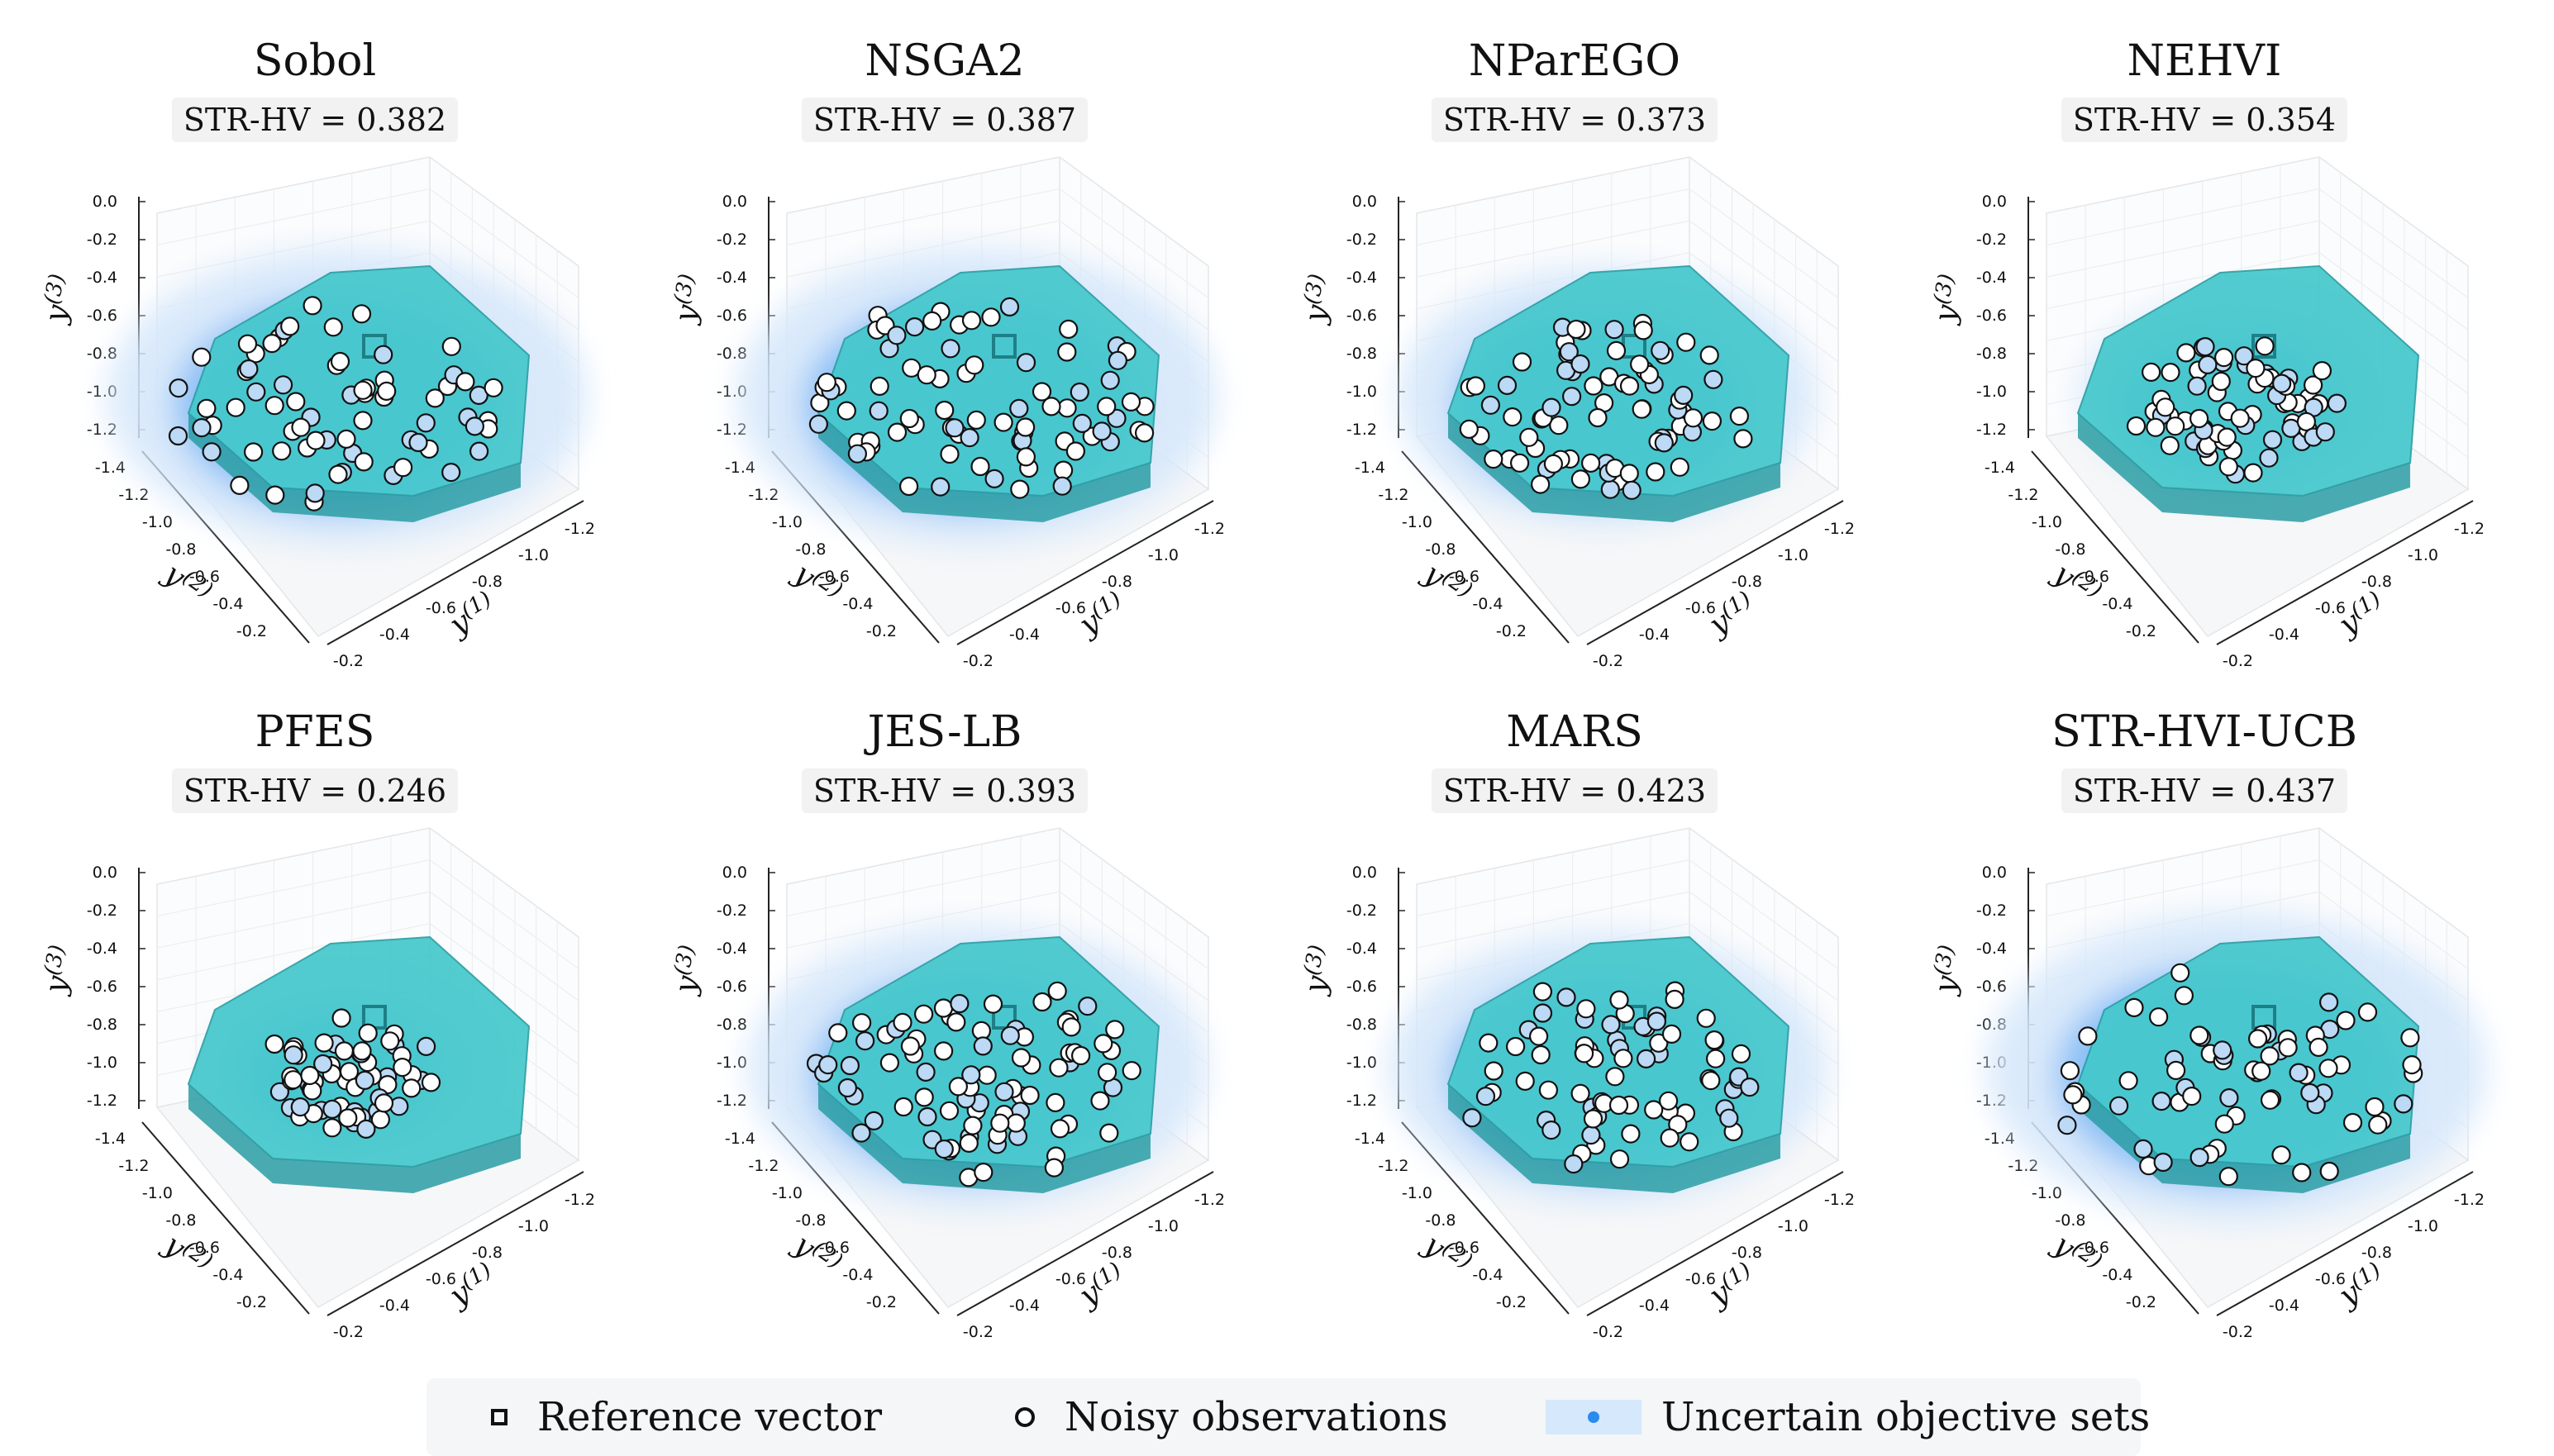 The image size is (2554, 1456). I want to click on y-tick-label: -1.0, so click(1417, 1193).